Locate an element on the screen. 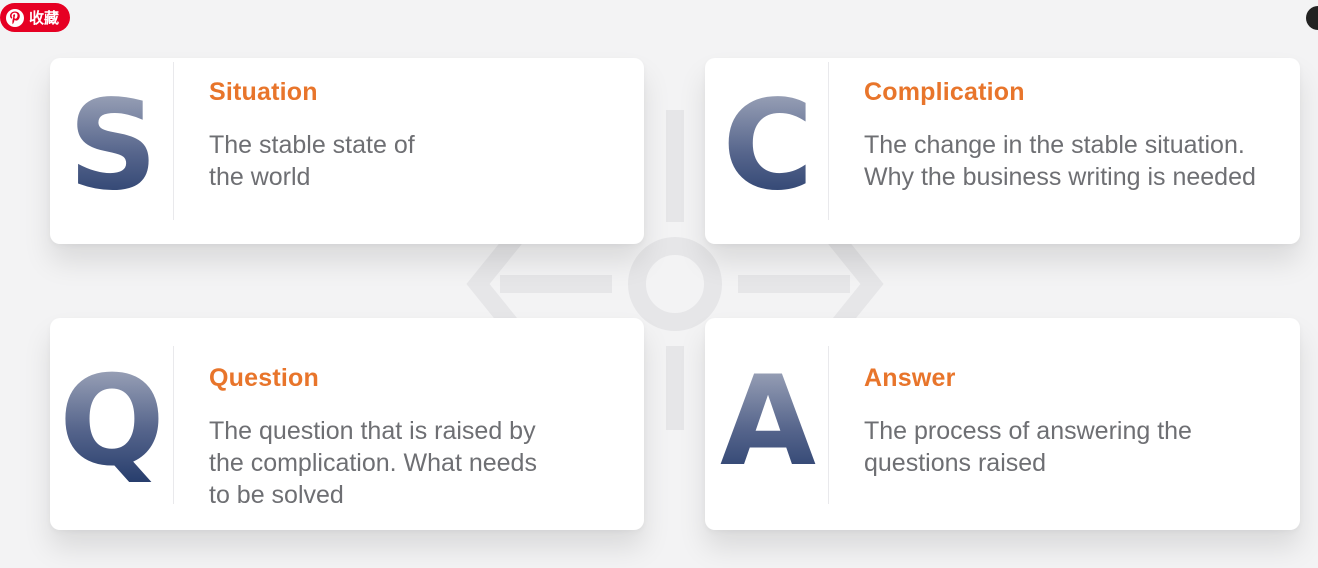  card-description: The stable state of the world is located at coordinates (312, 161).